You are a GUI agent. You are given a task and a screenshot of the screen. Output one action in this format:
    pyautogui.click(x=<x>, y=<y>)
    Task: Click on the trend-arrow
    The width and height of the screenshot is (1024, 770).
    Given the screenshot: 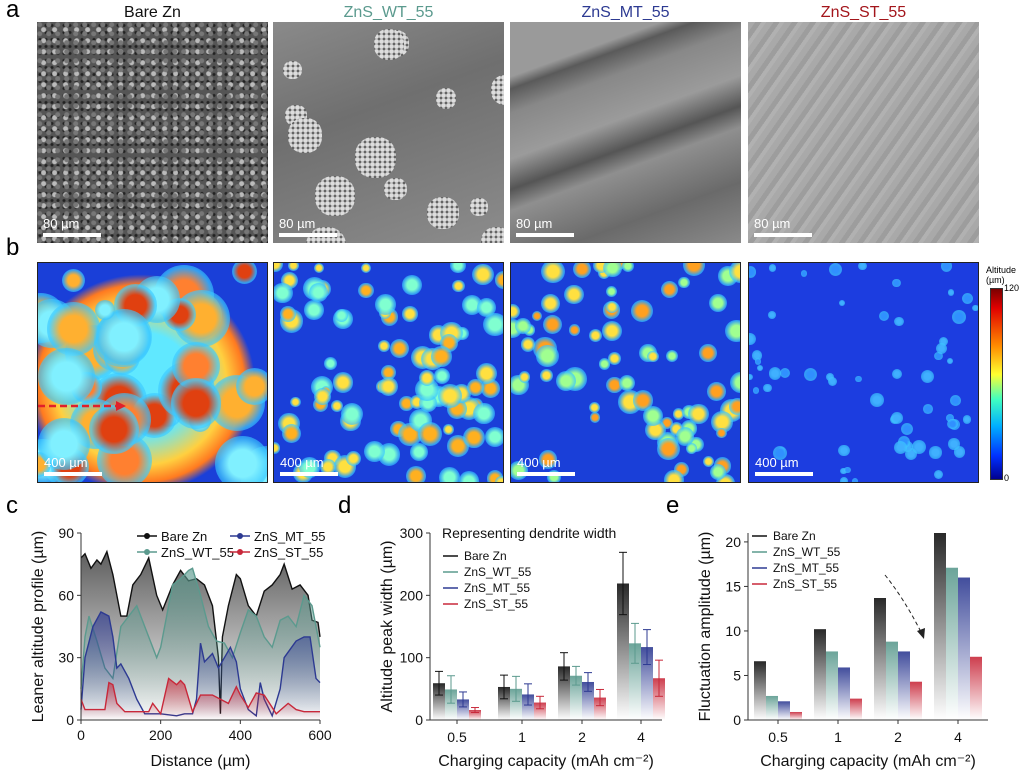 What is the action you would take?
    pyautogui.click(x=903, y=604)
    